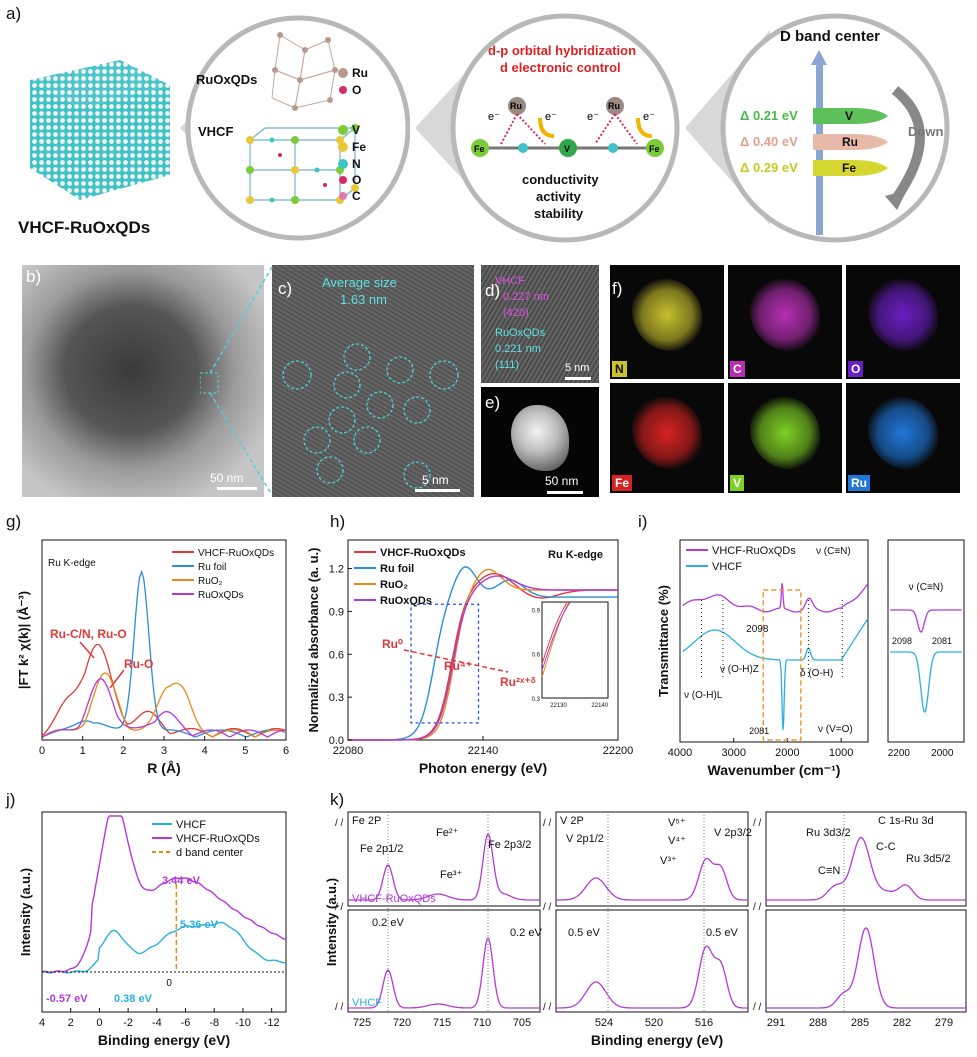  Describe the element at coordinates (356, 130) in the screenshot. I see `legend-v: V` at that location.